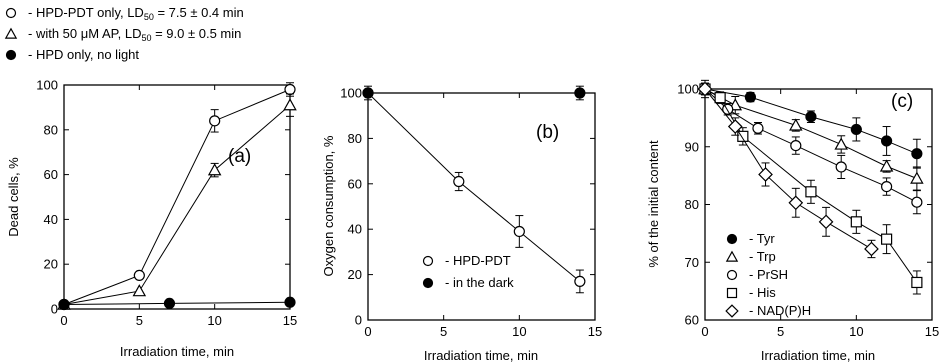  What do you see at coordinates (367, 331) in the screenshot?
I see `x-tick-label: 0` at bounding box center [367, 331].